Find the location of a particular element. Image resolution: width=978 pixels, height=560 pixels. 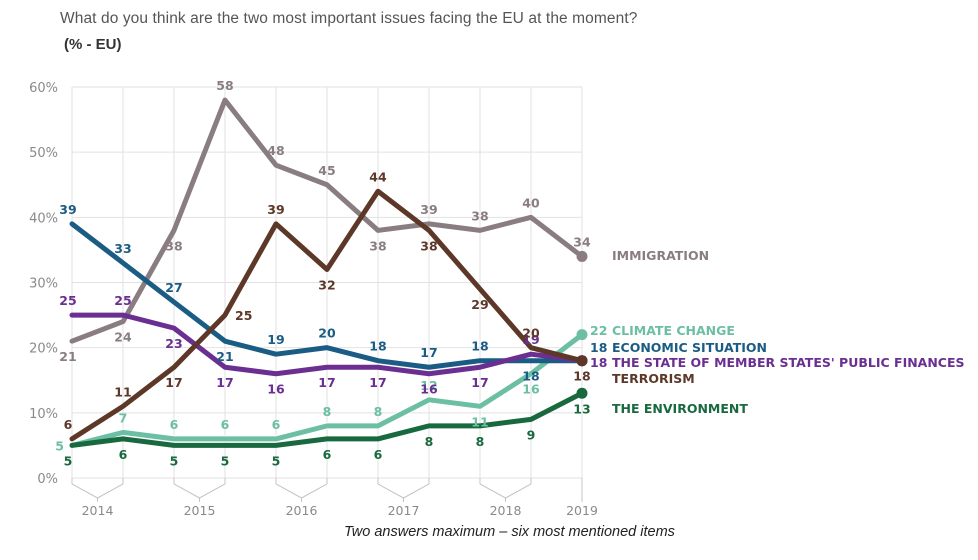

data-label: 12 is located at coordinates (428, 385).